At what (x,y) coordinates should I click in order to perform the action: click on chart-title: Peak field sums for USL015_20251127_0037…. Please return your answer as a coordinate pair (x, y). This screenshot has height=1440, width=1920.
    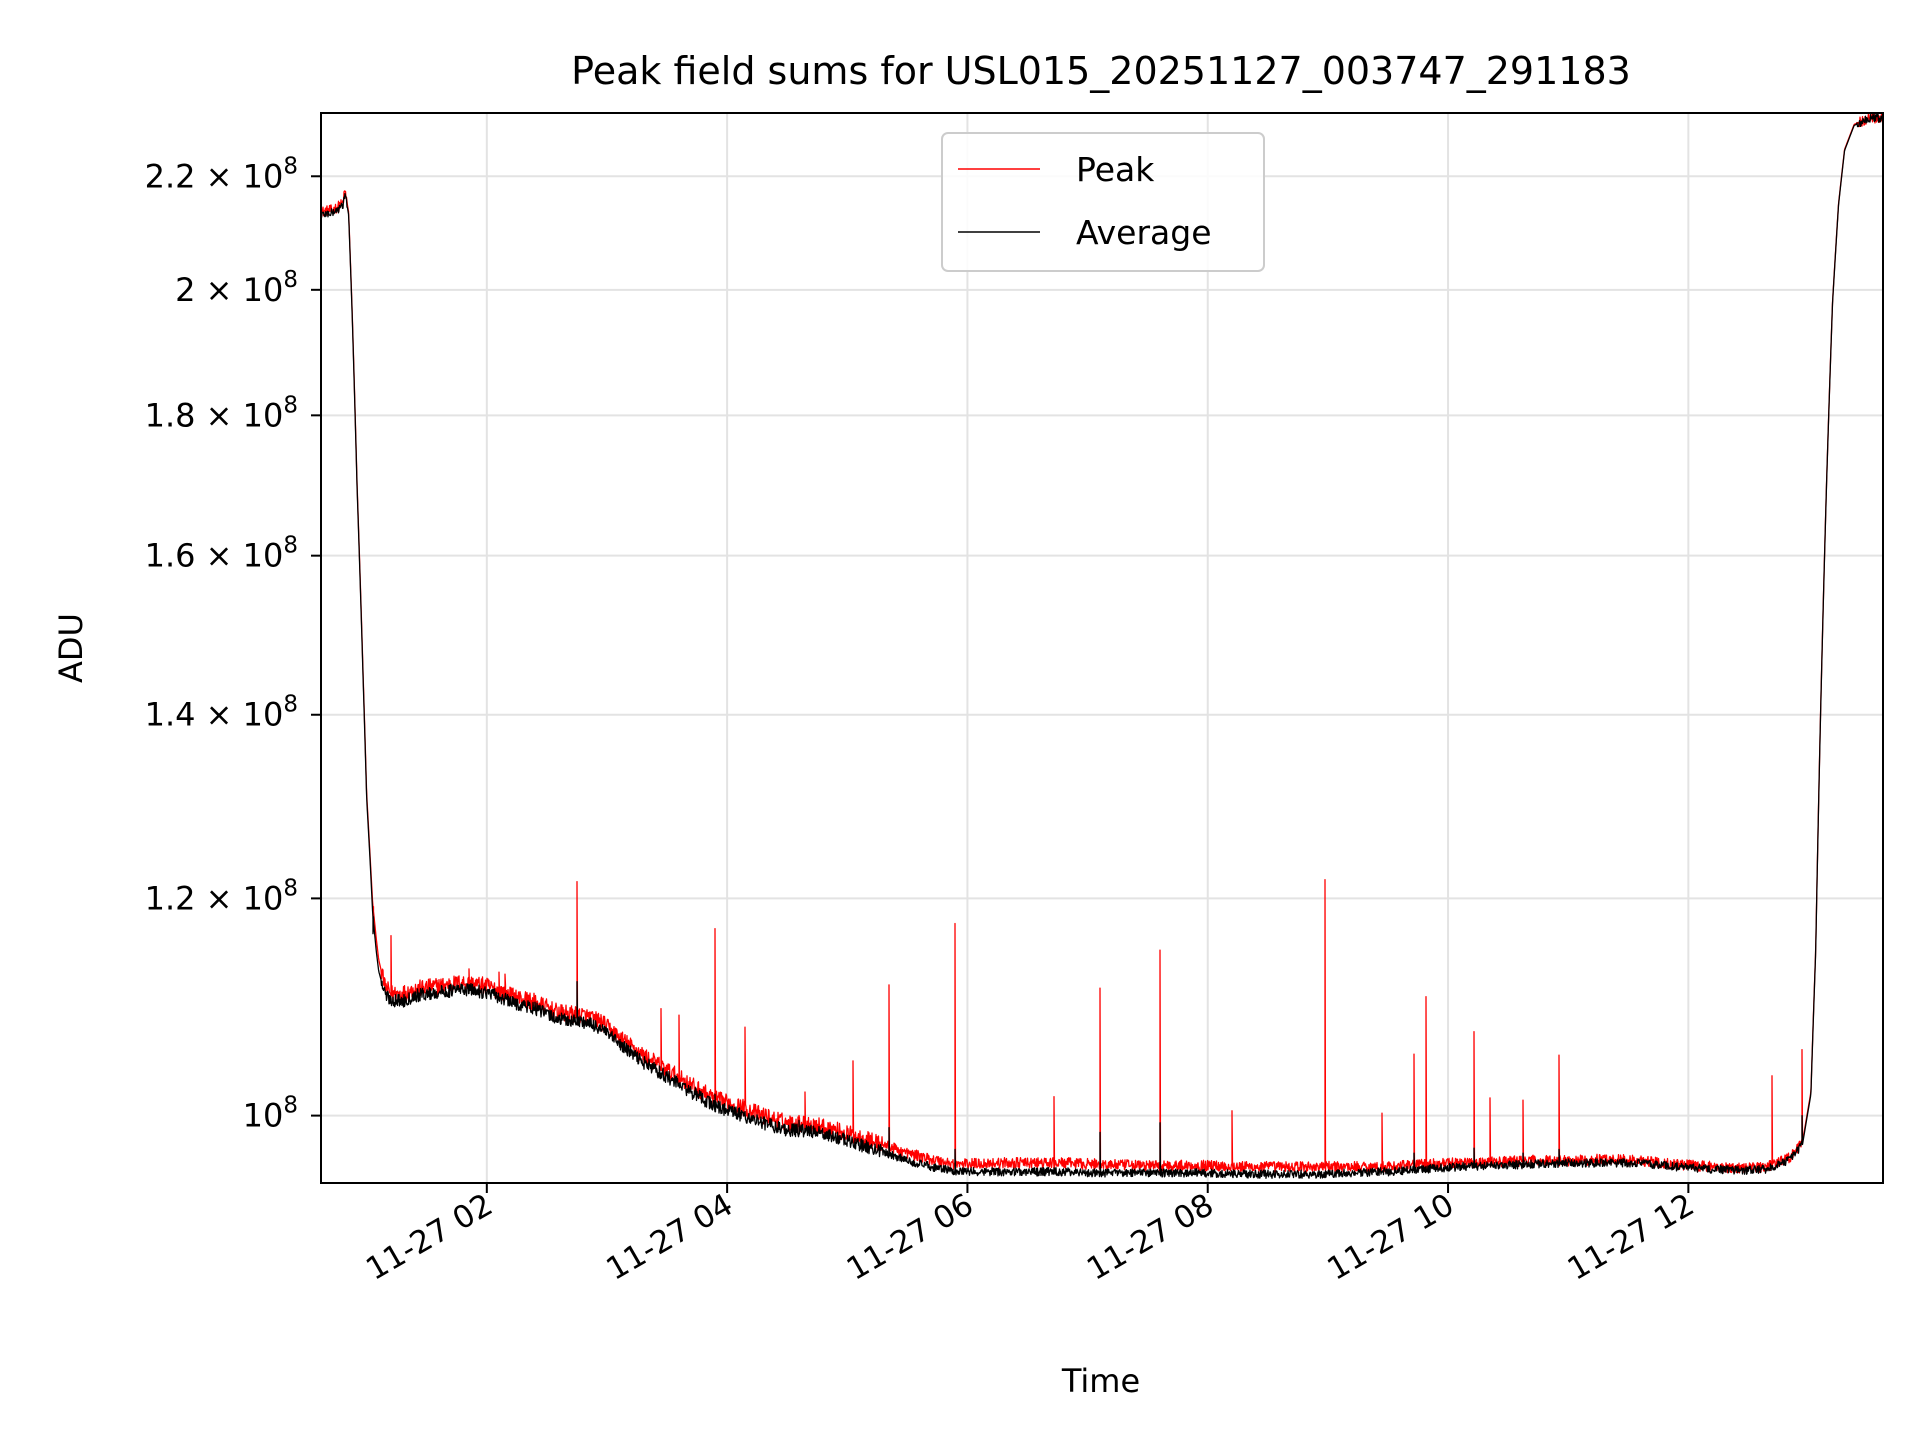
    Looking at the image, I should click on (1101, 71).